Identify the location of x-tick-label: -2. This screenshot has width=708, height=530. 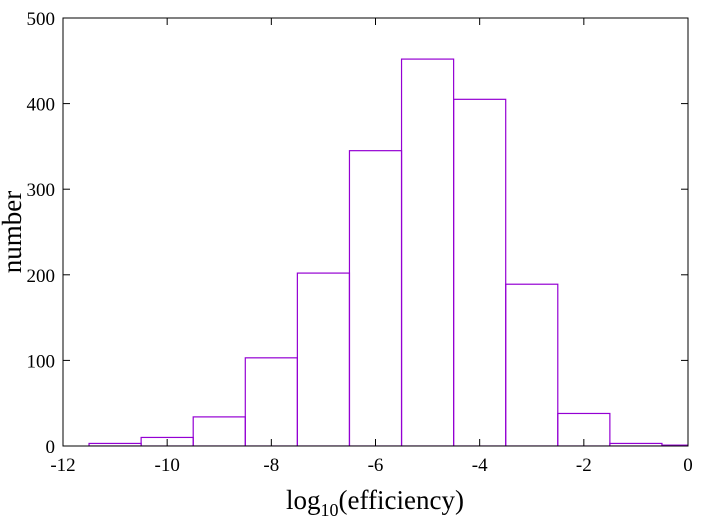
(584, 465).